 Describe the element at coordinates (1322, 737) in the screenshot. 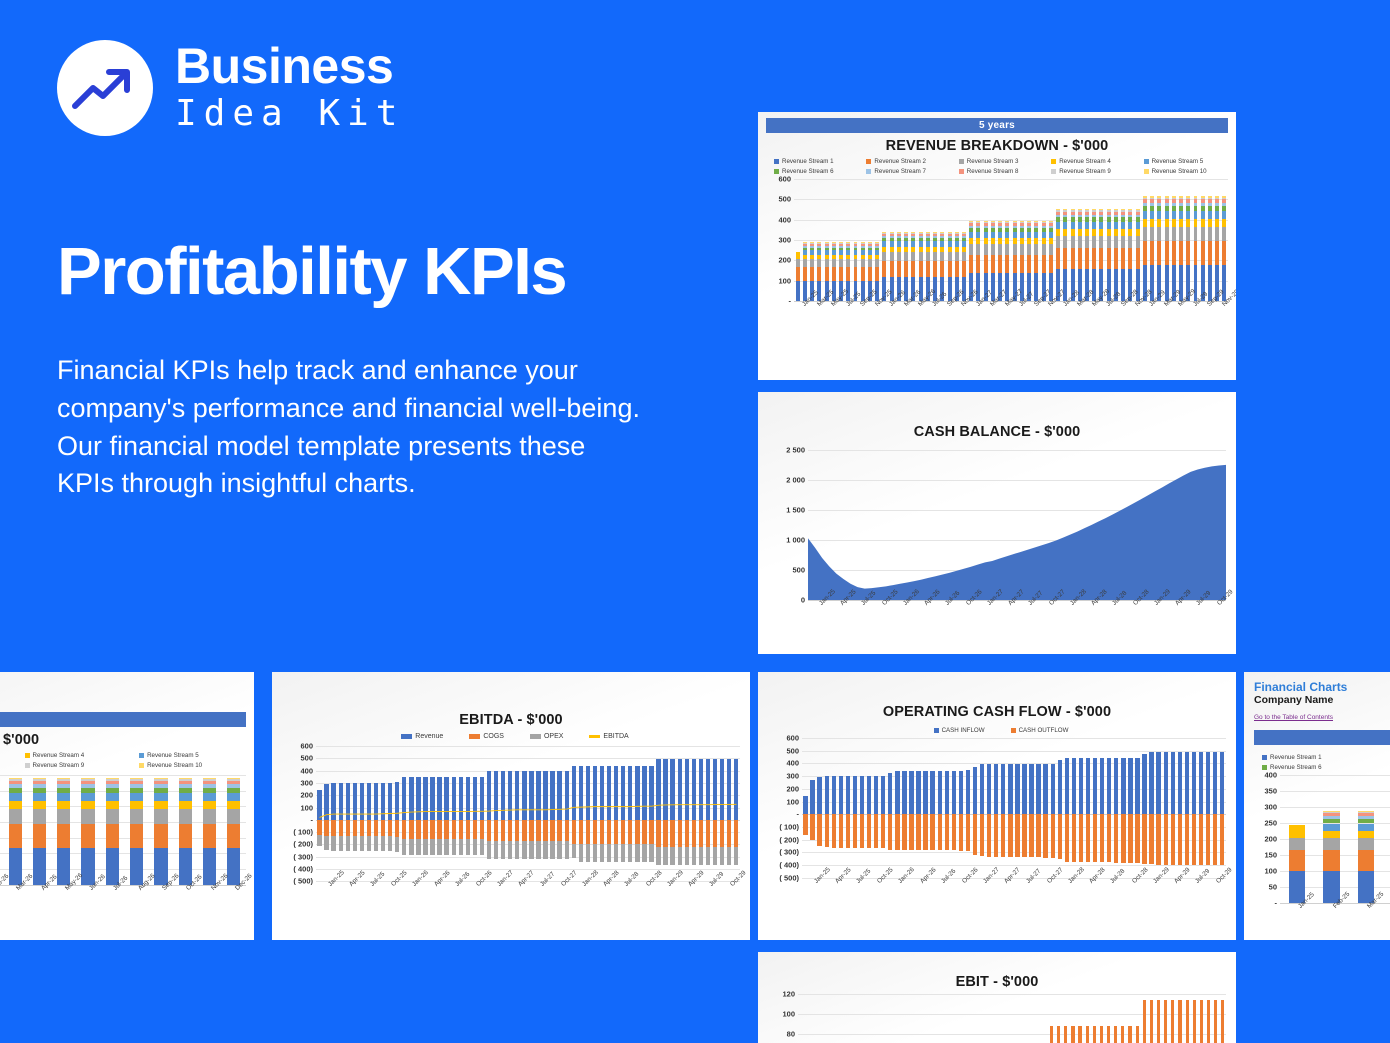

I see `financial-charts-band` at that location.